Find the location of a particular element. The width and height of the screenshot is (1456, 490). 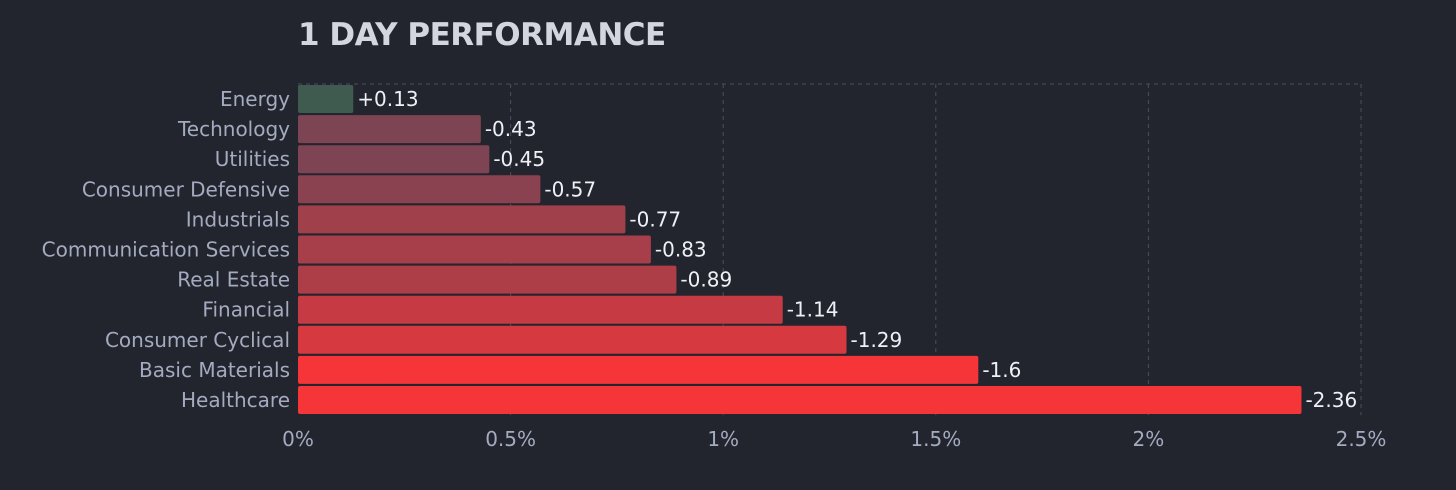

value-label: -1.29 is located at coordinates (877, 340).